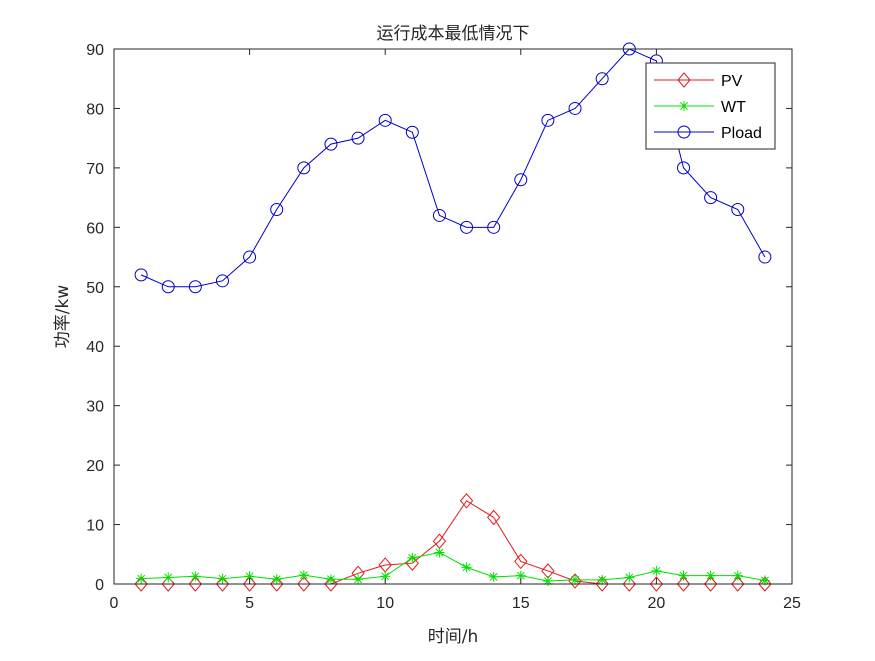 The image size is (875, 661). Describe the element at coordinates (684, 80) in the screenshot. I see `legend-marker-pv` at that location.